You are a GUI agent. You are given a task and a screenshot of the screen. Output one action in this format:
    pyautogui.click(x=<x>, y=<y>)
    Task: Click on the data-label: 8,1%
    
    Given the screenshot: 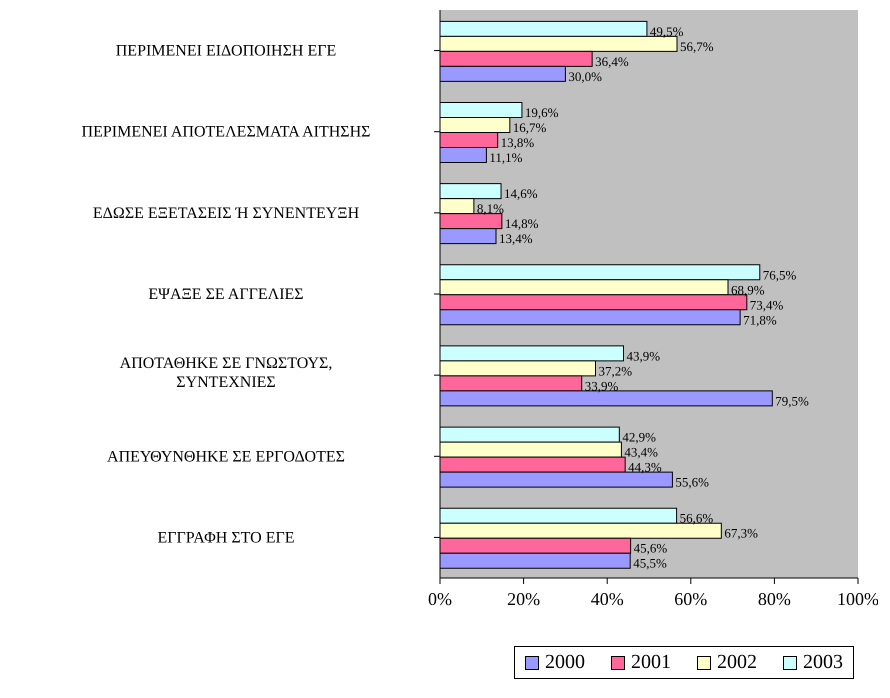 What is the action you would take?
    pyautogui.click(x=490, y=208)
    